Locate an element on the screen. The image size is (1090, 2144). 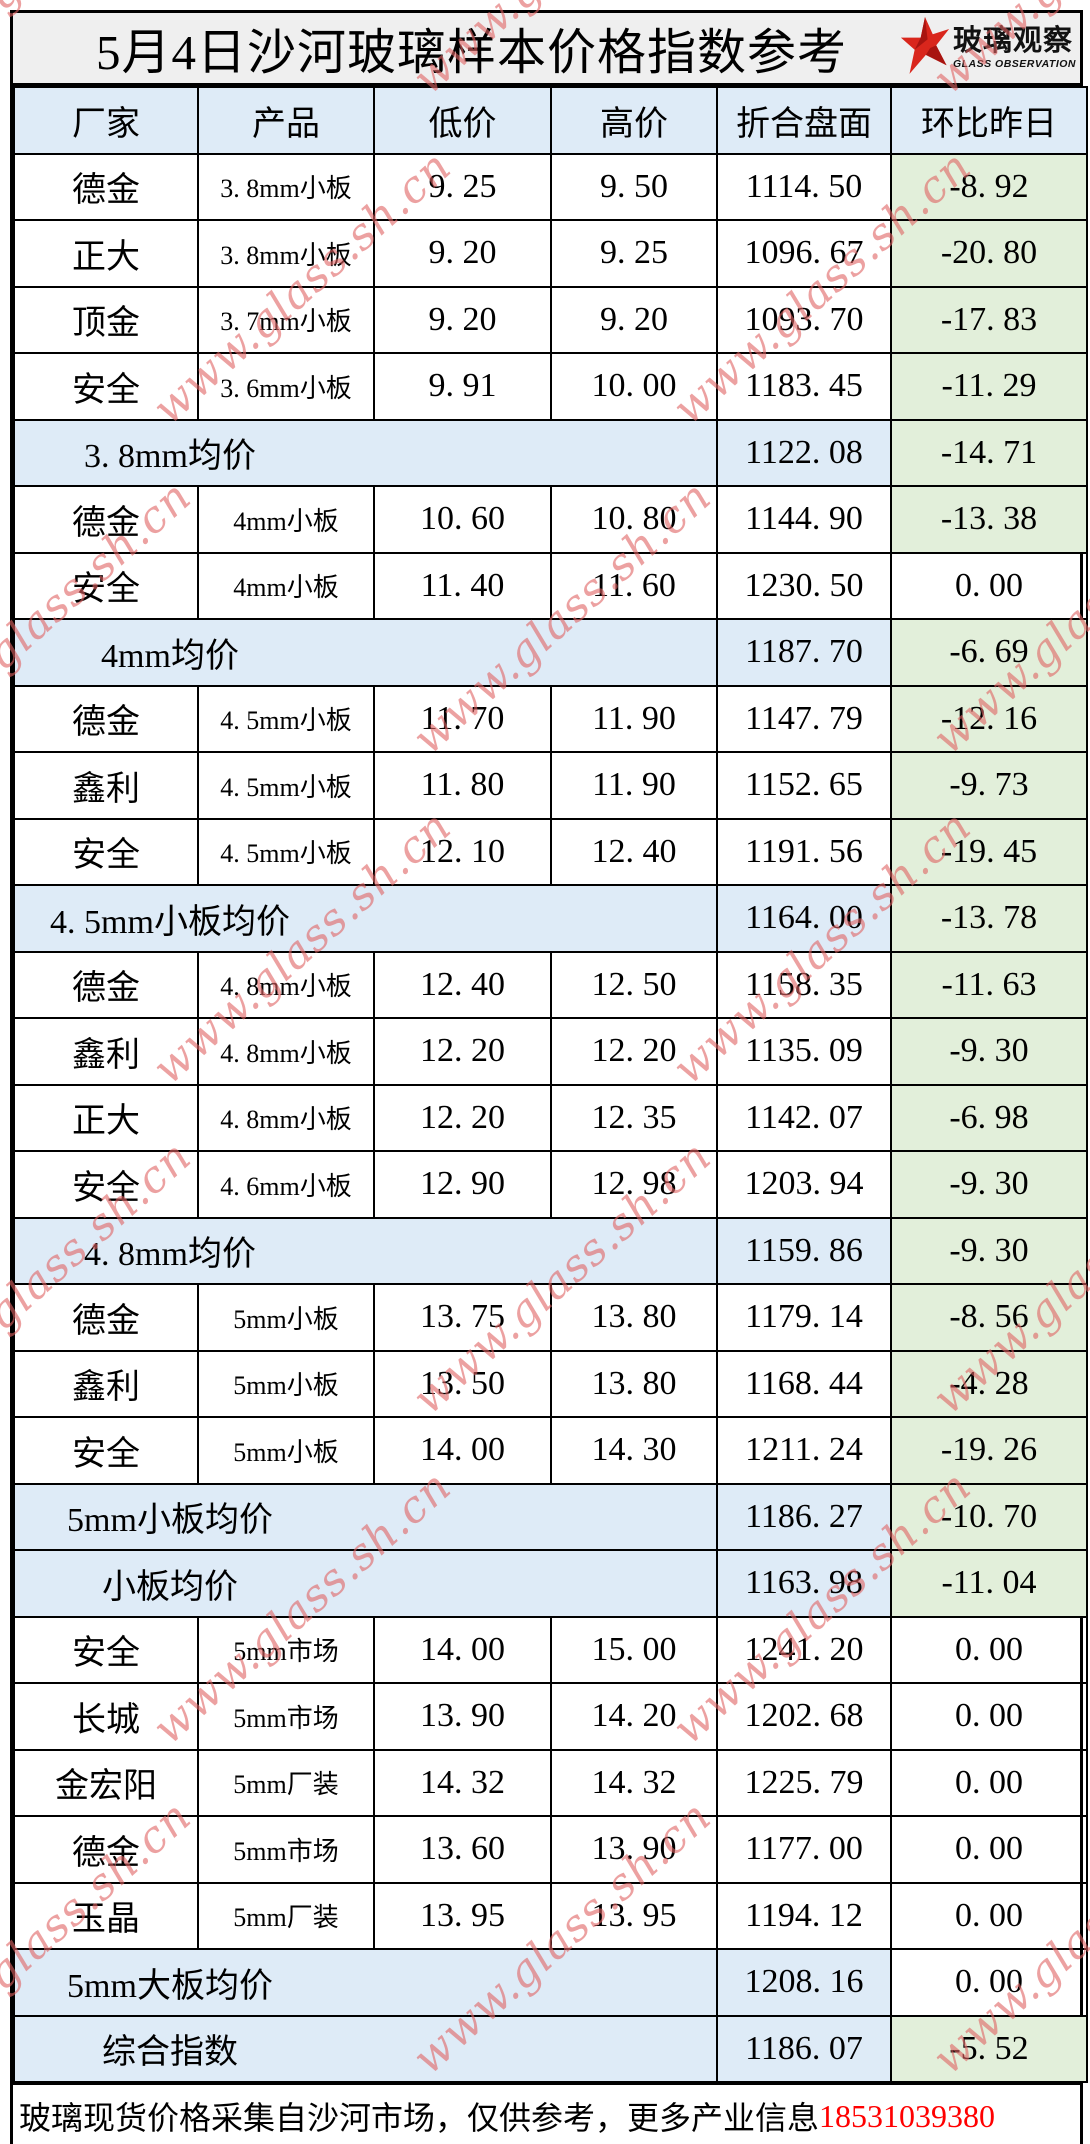
summary-label-cell: 4mm均价 is located at coordinates (365, 652).